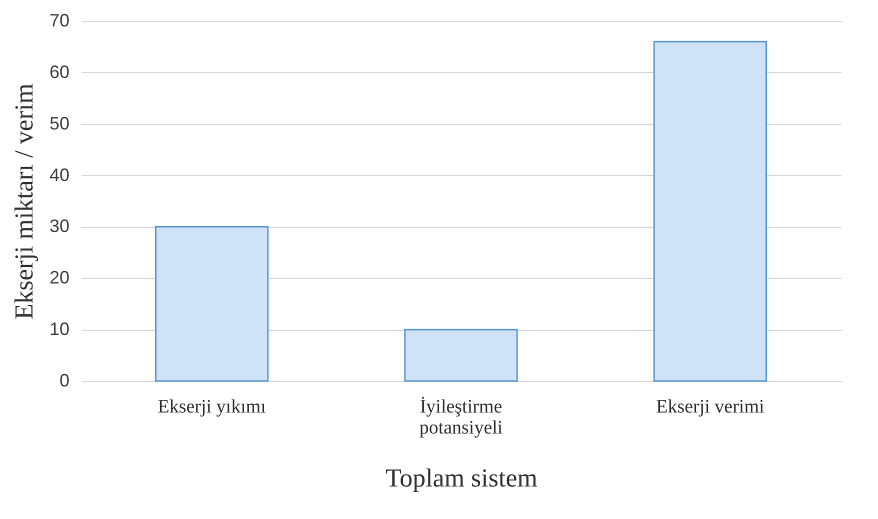 The image size is (878, 519). I want to click on x-tick-label: Ekserji yıkımı, so click(212, 407).